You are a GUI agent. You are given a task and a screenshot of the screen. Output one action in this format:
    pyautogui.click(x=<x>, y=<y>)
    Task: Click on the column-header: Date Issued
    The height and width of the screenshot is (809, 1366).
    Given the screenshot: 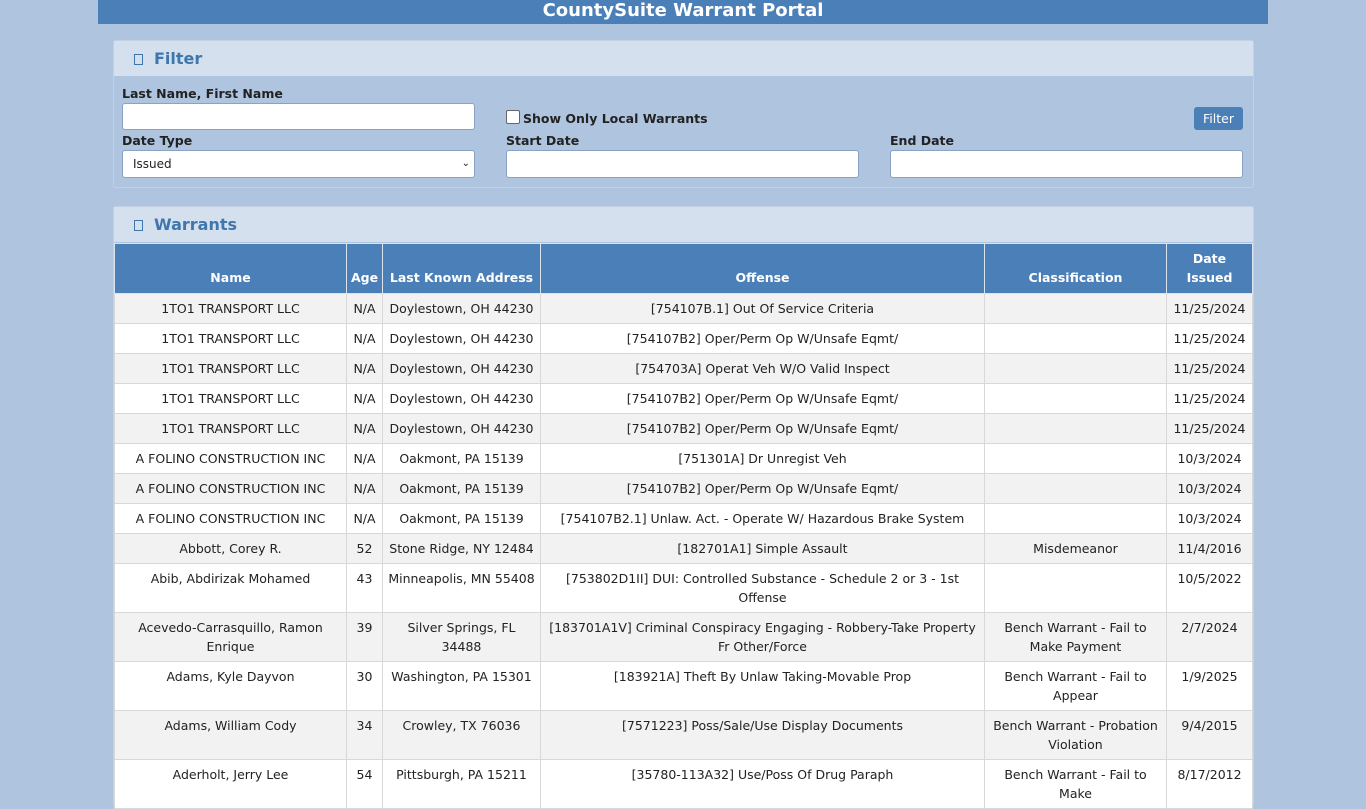 What is the action you would take?
    pyautogui.click(x=1209, y=268)
    